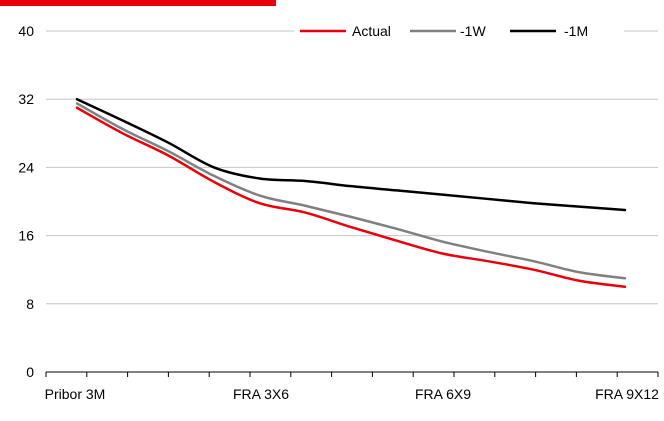  What do you see at coordinates (576, 31) in the screenshot?
I see `legend-label: -1M` at bounding box center [576, 31].